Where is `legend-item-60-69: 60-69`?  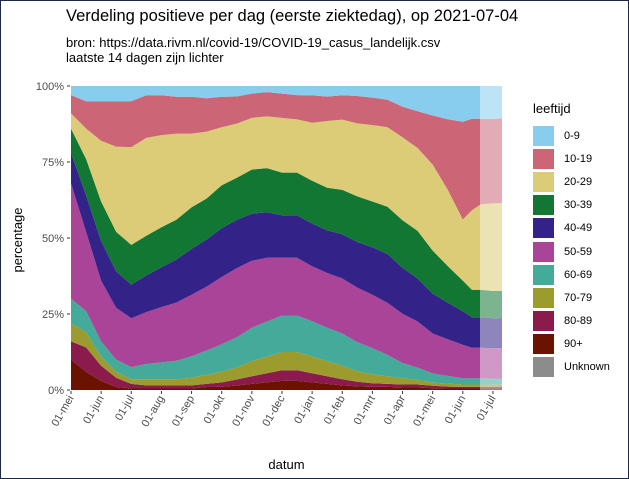
legend-item-60-69: 60-69 is located at coordinates (571, 274).